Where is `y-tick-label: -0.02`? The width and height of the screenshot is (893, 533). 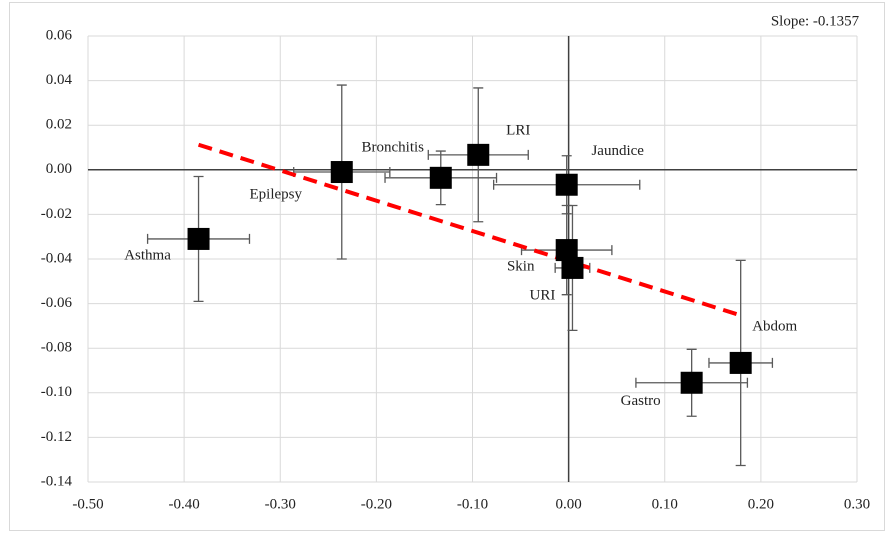
y-tick-label: -0.02 is located at coordinates (56, 214).